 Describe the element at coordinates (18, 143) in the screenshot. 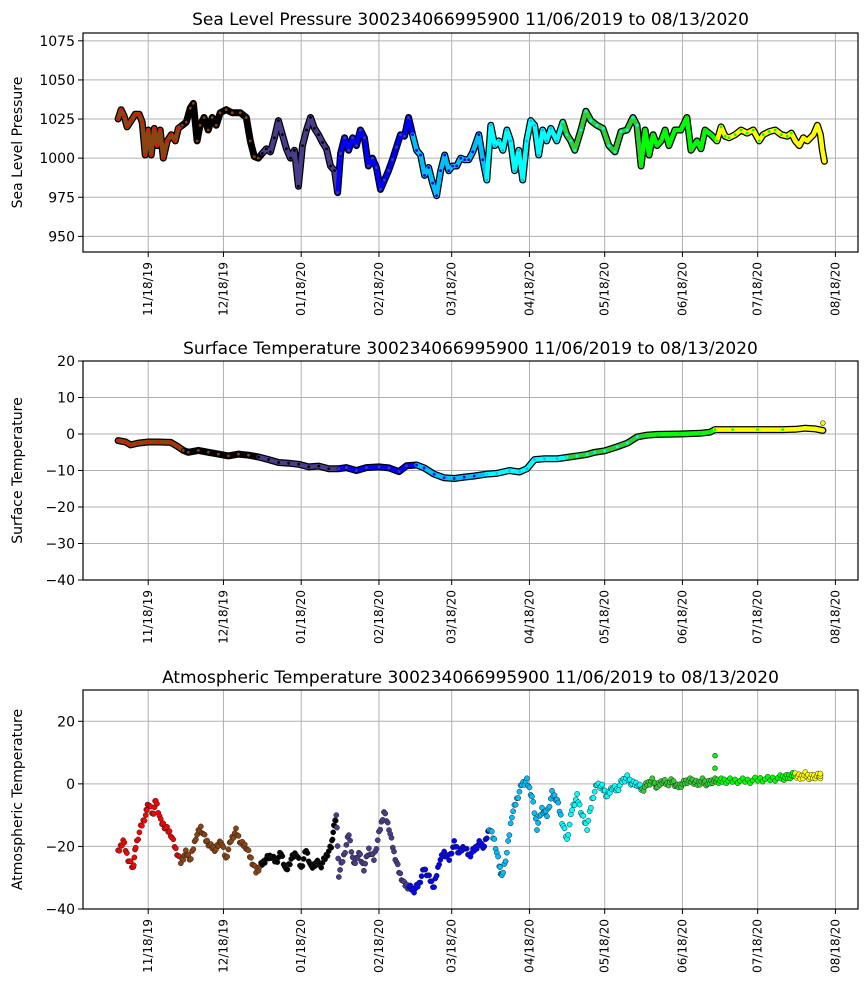

I see `y-axis-label: Sea Level Pressure` at that location.